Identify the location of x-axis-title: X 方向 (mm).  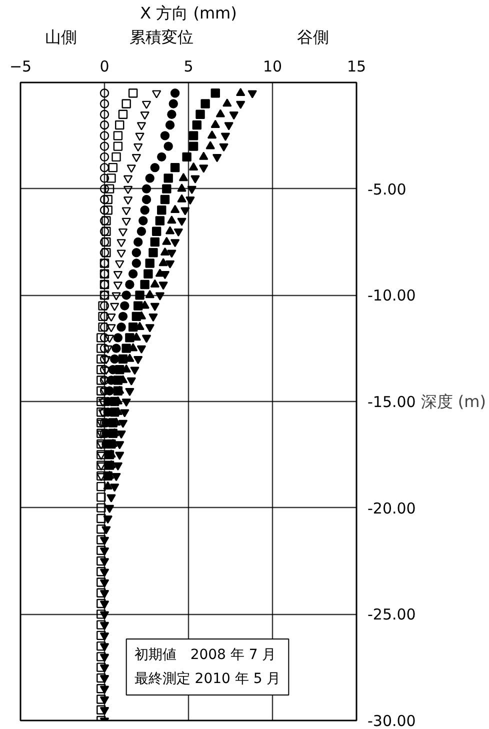
(188, 13).